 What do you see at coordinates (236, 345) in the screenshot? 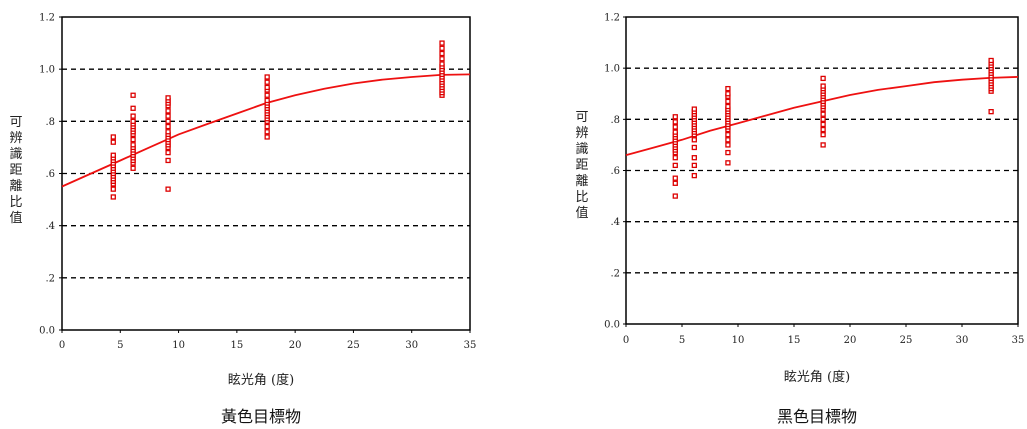
I see `x-tick-label: 15` at bounding box center [236, 345].